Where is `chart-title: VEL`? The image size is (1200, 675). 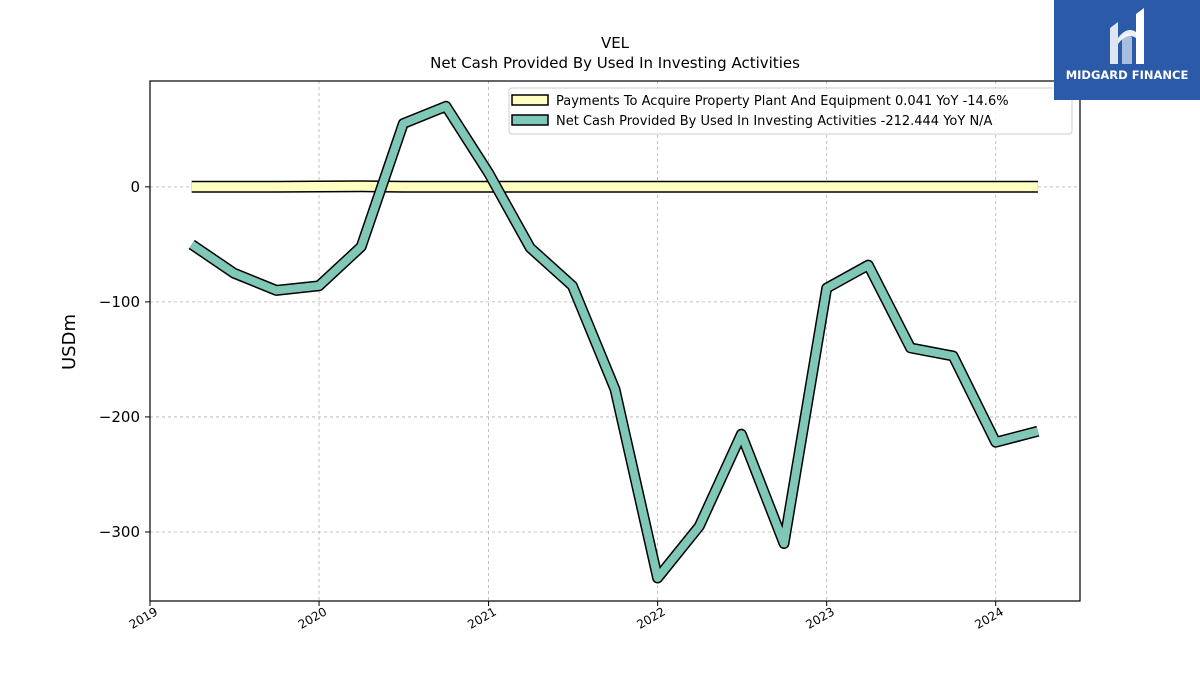
chart-title: VEL is located at coordinates (615, 43).